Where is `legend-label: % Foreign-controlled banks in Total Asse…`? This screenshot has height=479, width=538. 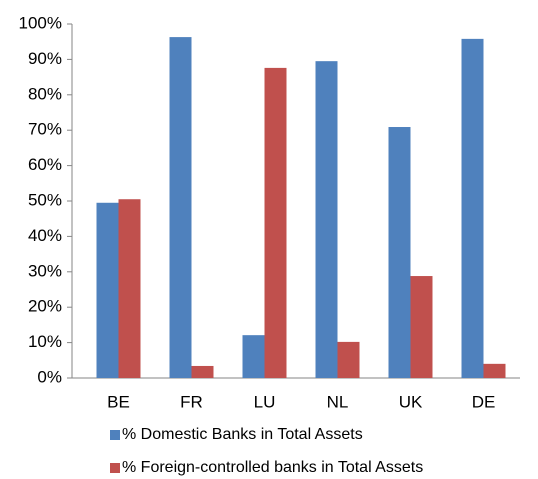 legend-label: % Foreign-controlled banks in Total Asse… is located at coordinates (272, 467).